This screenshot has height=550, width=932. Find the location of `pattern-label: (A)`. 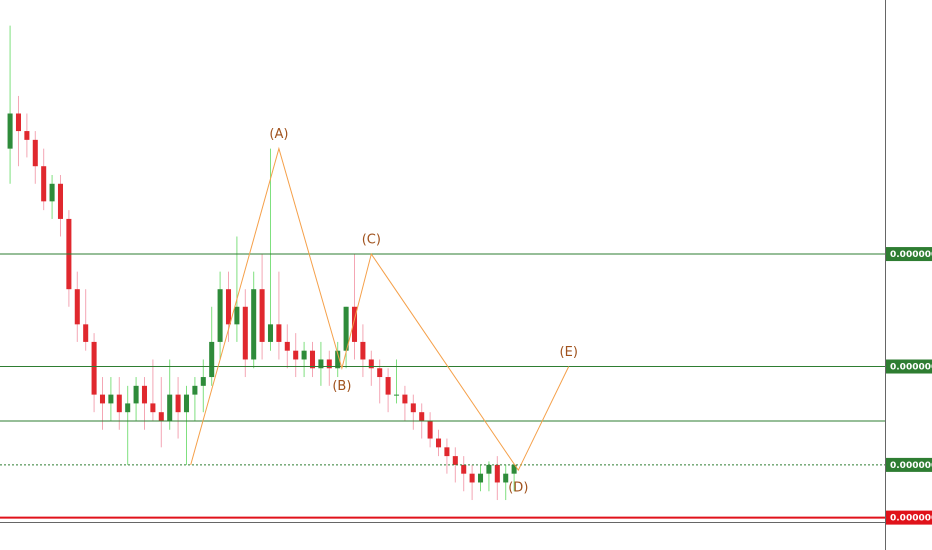

pattern-label: (A) is located at coordinates (278, 134).